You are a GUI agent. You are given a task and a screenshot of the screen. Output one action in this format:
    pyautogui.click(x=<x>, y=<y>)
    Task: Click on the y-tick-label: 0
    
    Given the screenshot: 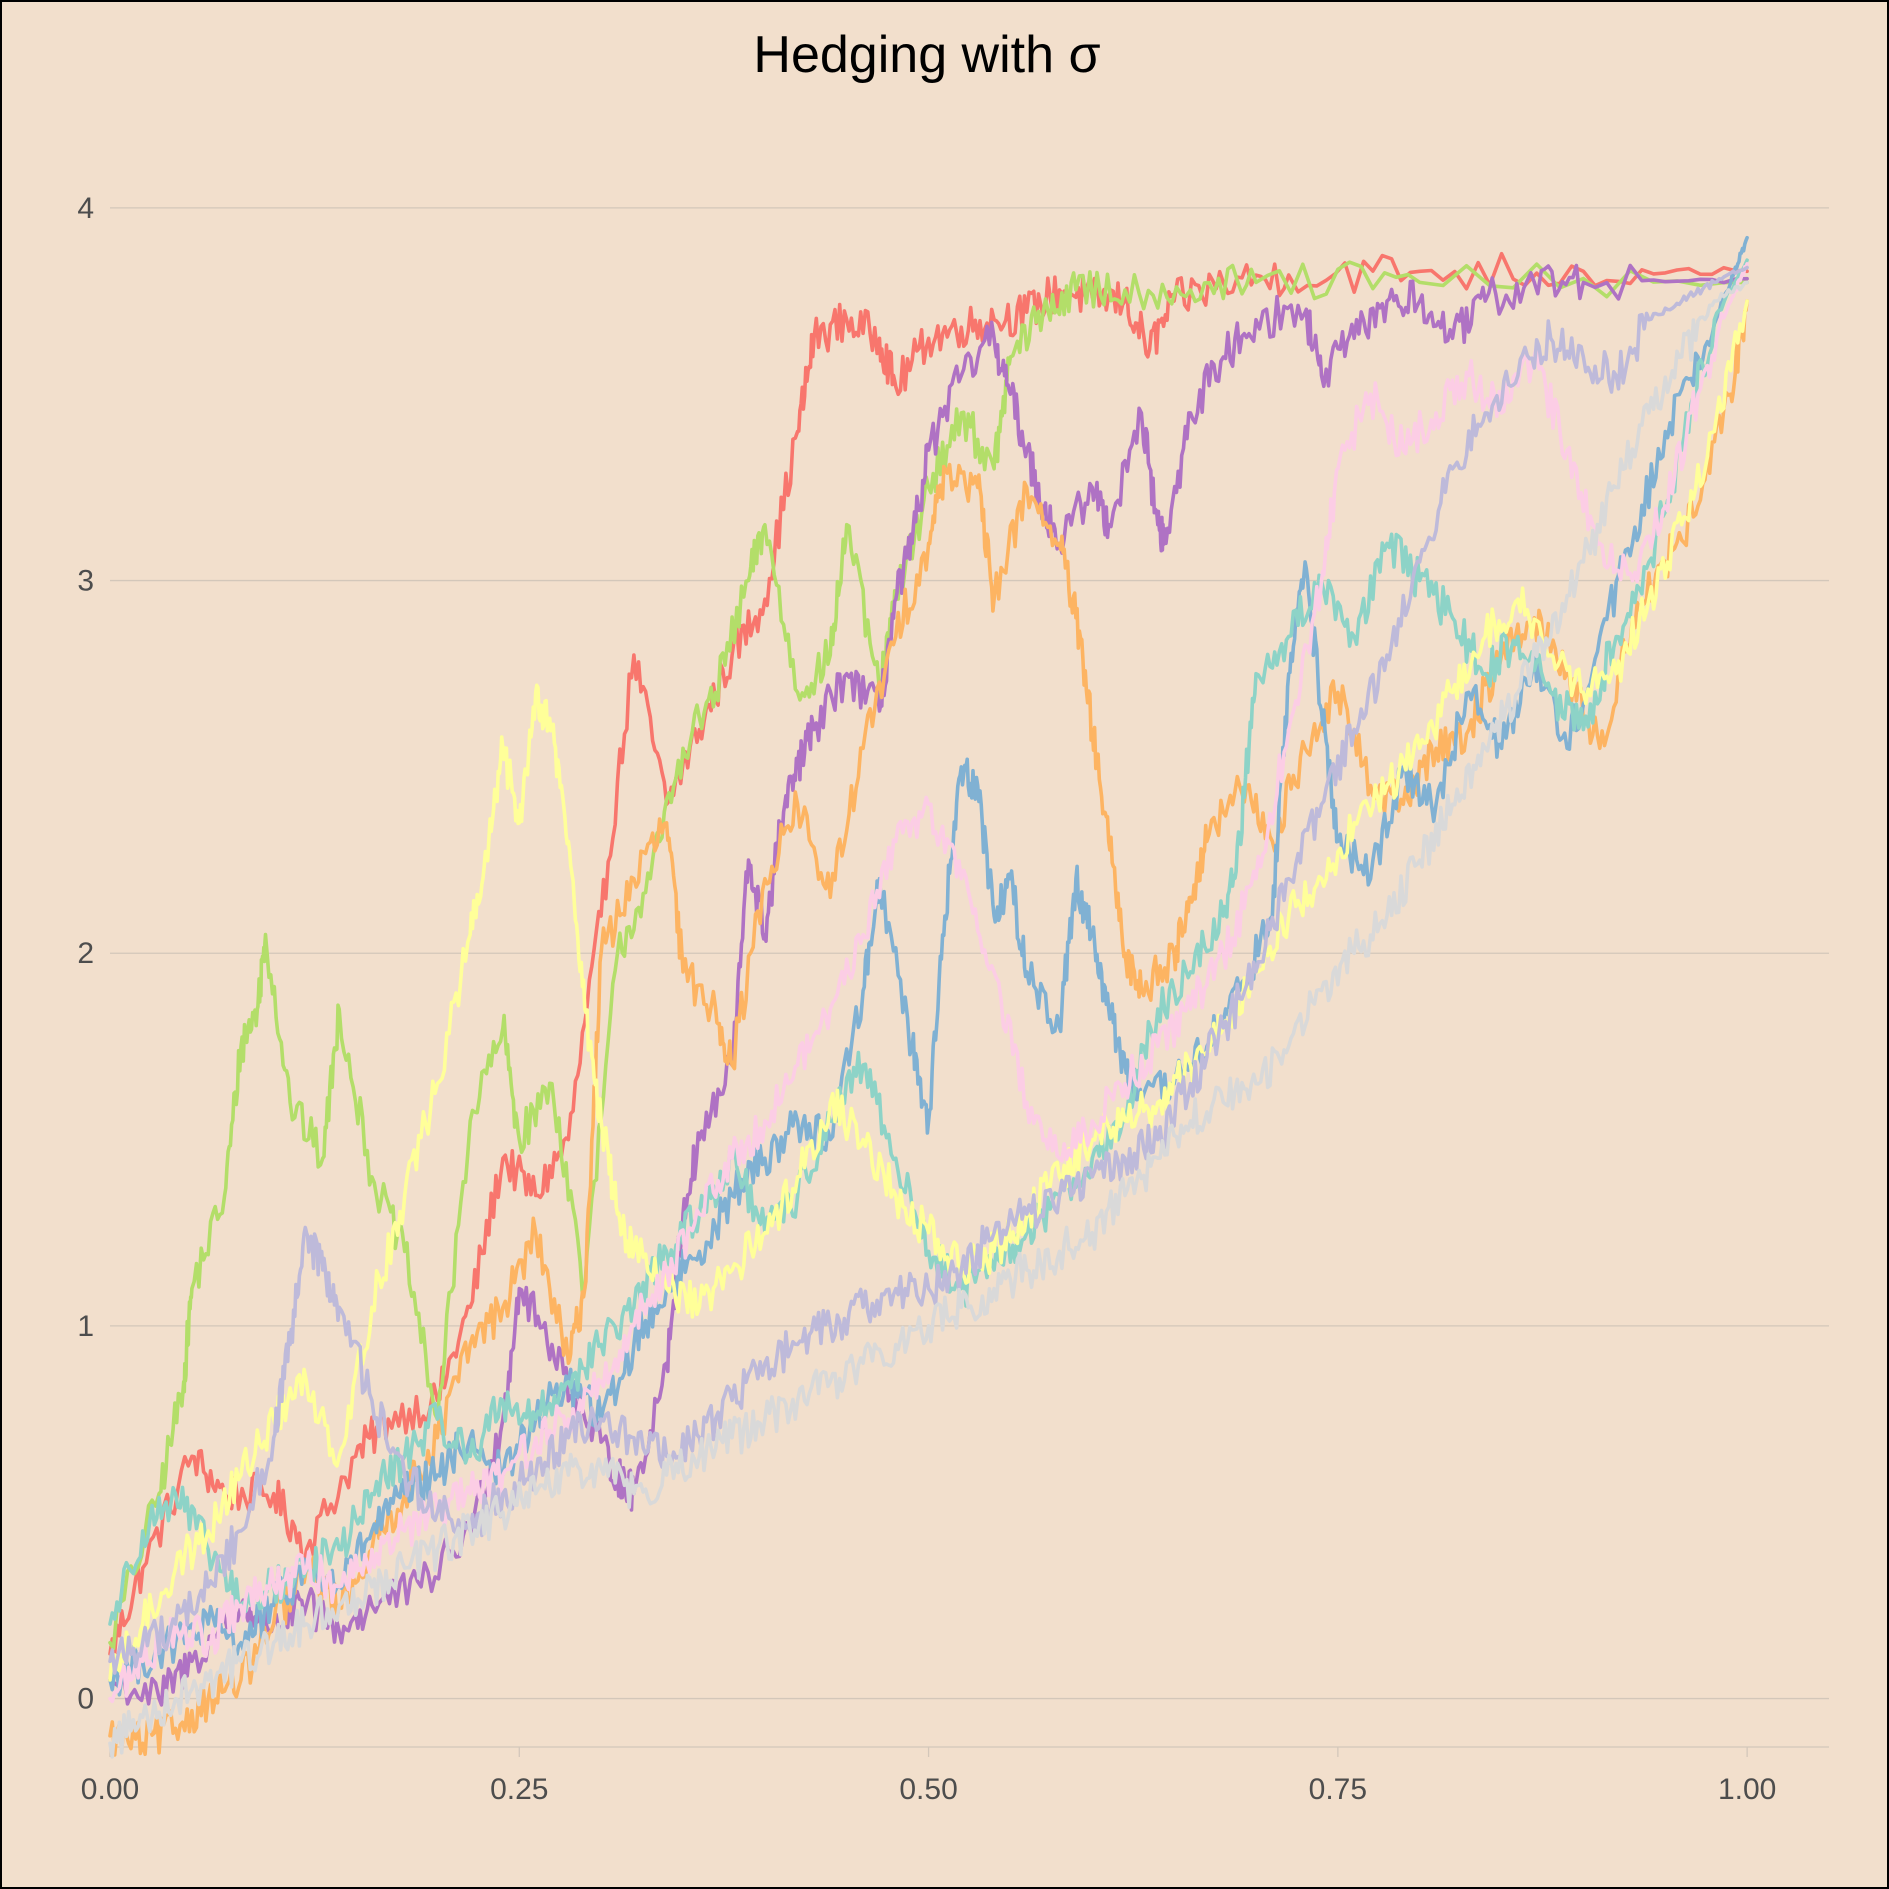 What is the action you would take?
    pyautogui.click(x=85, y=1699)
    